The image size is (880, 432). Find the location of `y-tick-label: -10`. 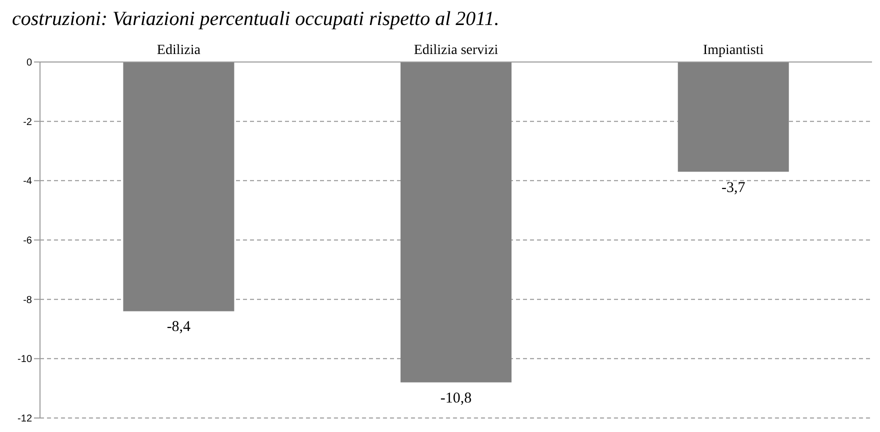

y-tick-label: -10 is located at coordinates (25, 360).